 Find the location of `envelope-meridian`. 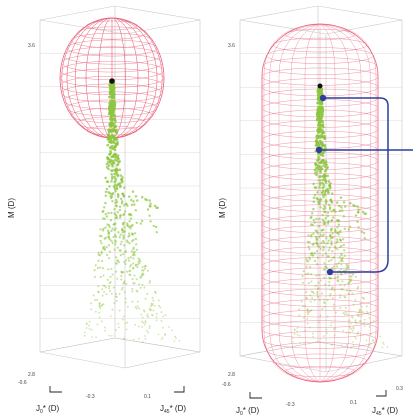

envelope-meridian is located at coordinates (345, 203).